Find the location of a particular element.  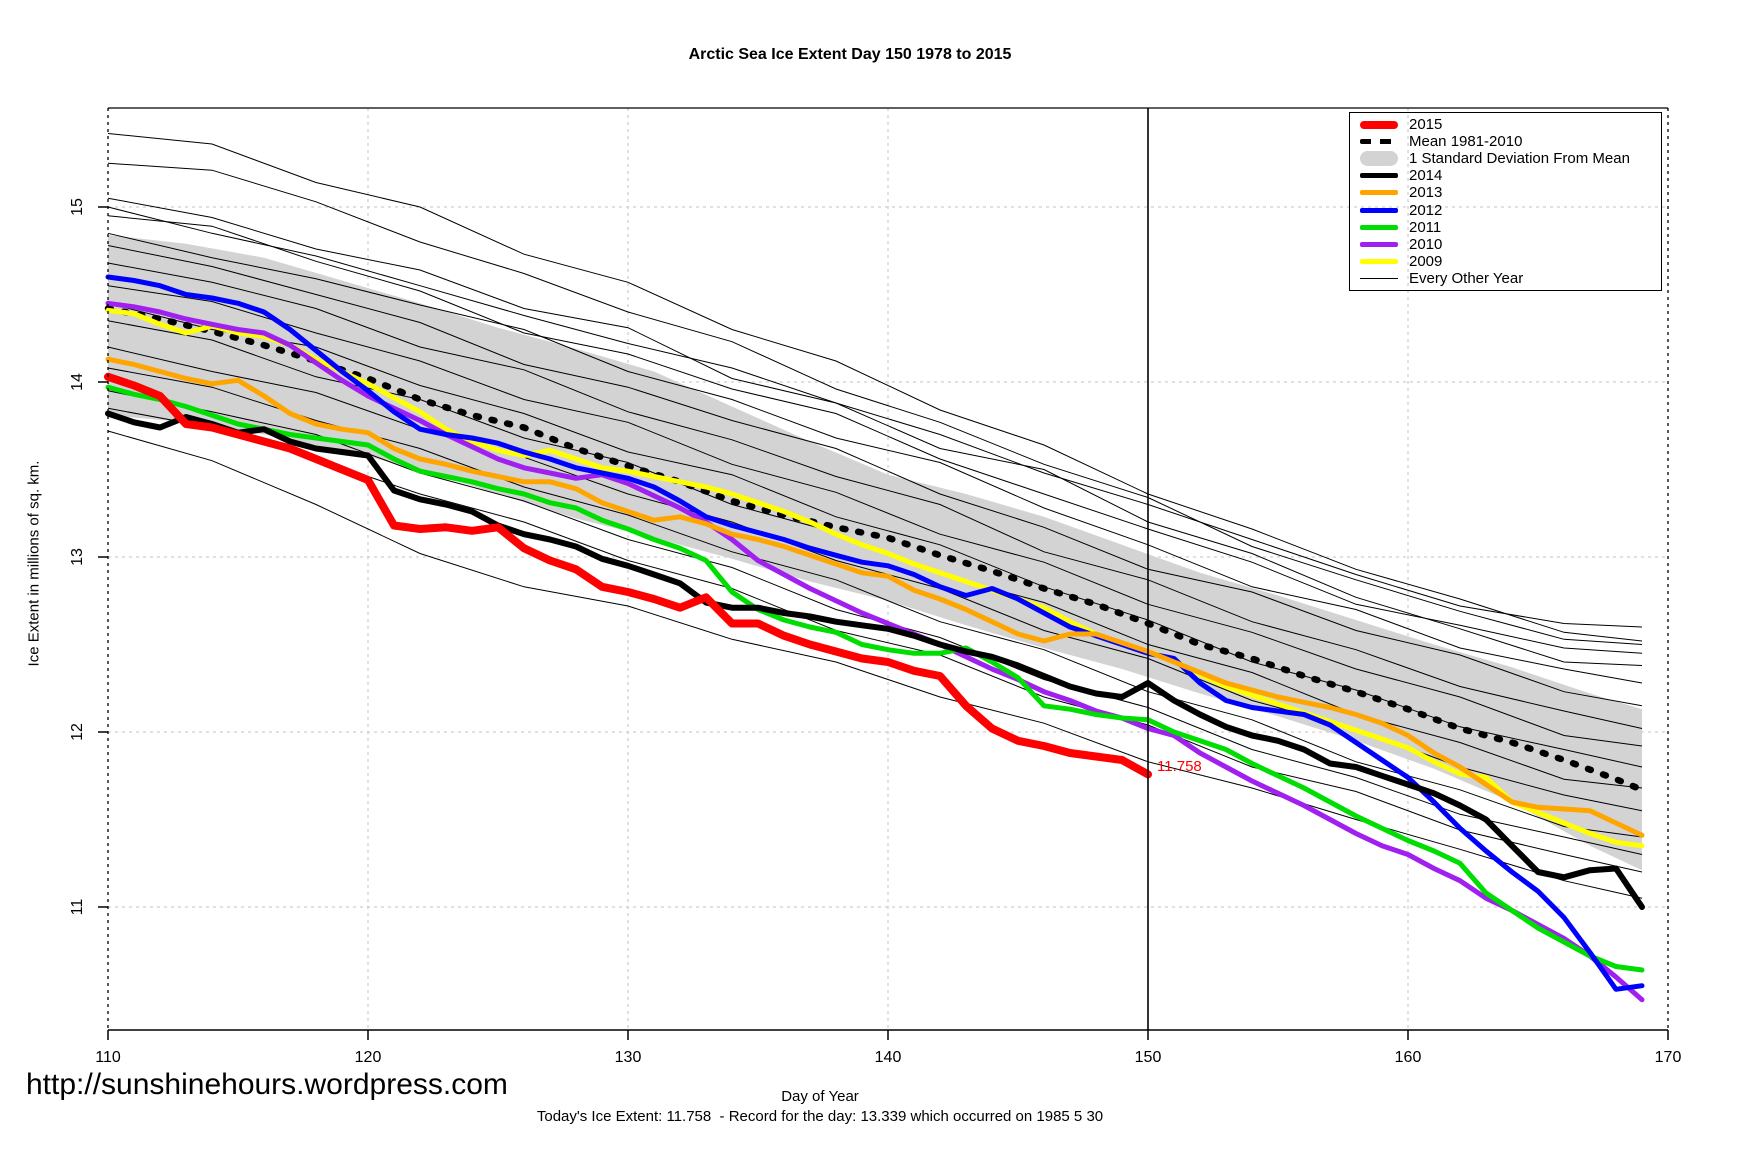

legend-item: Every Other Year is located at coordinates (1510, 278).